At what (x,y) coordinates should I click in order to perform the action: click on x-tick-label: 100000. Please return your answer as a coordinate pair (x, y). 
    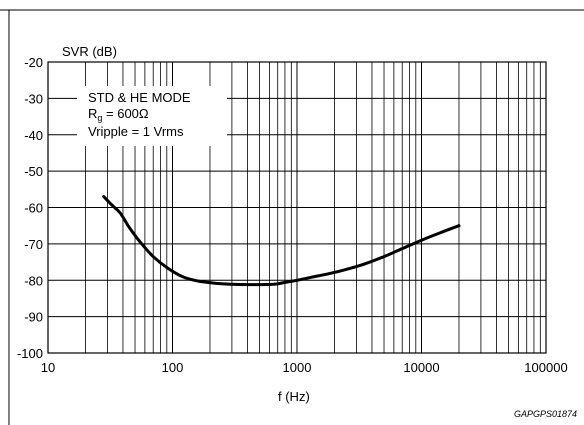
    Looking at the image, I should click on (545, 367).